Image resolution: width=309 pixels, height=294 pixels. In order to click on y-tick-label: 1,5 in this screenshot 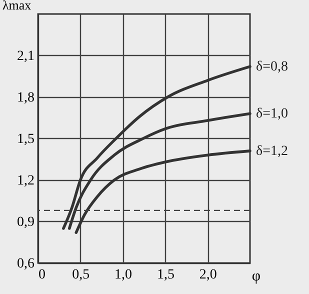, I will do `click(25, 139)`.